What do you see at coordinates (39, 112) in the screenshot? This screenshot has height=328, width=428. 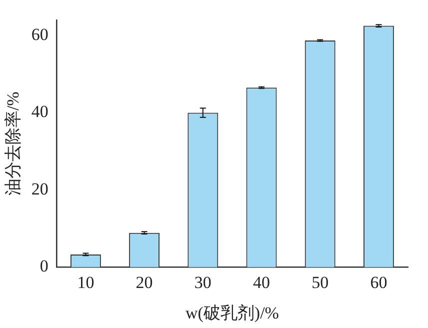 I see `y-tick-label: 40` at bounding box center [39, 112].